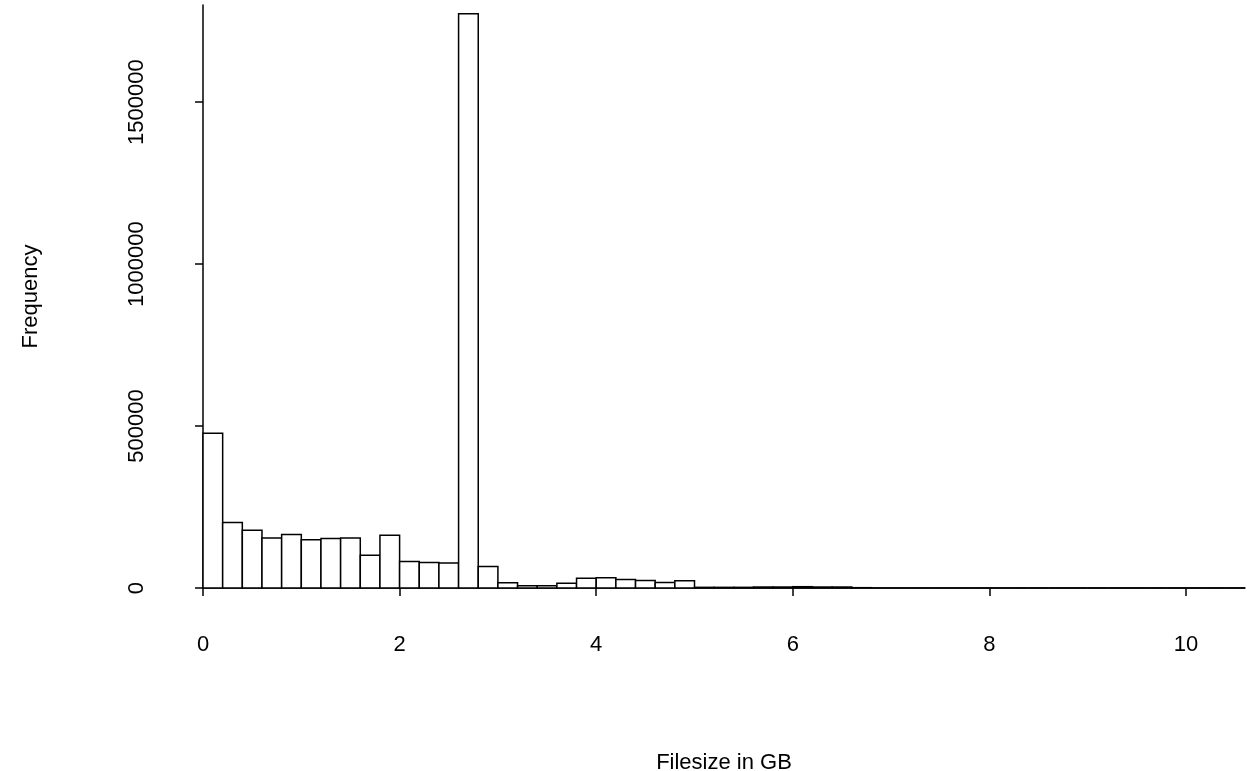  I want to click on x-tick-label: 8, so click(989, 643).